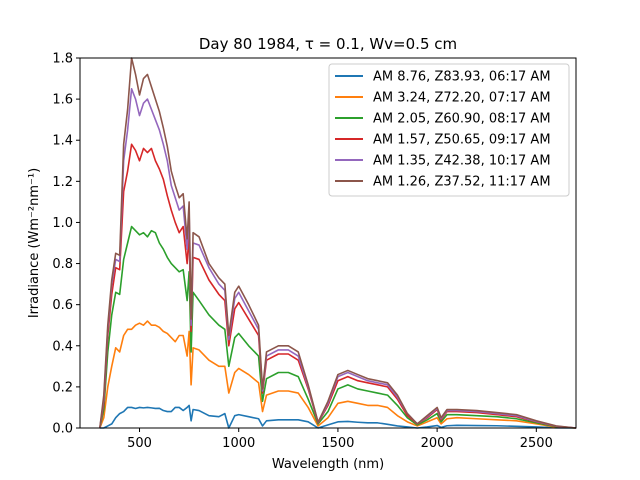  I want to click on y-axis: 0.0 0.2 0.4 0.6 0.8 1.0 1.2 1.4 1.6 1.8, so click(66, 244).